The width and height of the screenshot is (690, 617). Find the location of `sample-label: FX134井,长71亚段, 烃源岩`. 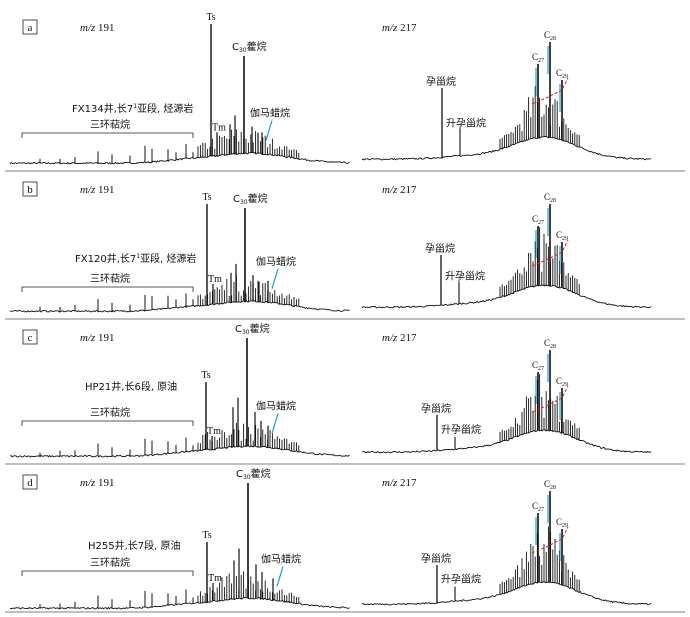

sample-label: FX134井,长71亚段, 烃源岩 is located at coordinates (132, 108).